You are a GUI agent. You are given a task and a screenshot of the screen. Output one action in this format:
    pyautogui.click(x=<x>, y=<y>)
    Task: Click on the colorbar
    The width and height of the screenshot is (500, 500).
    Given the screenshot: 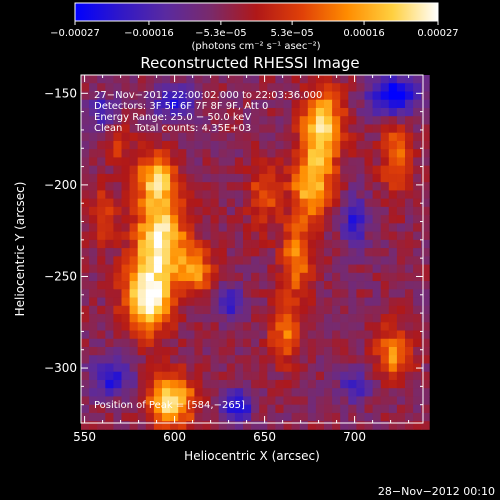 What is the action you would take?
    pyautogui.click(x=256, y=12)
    